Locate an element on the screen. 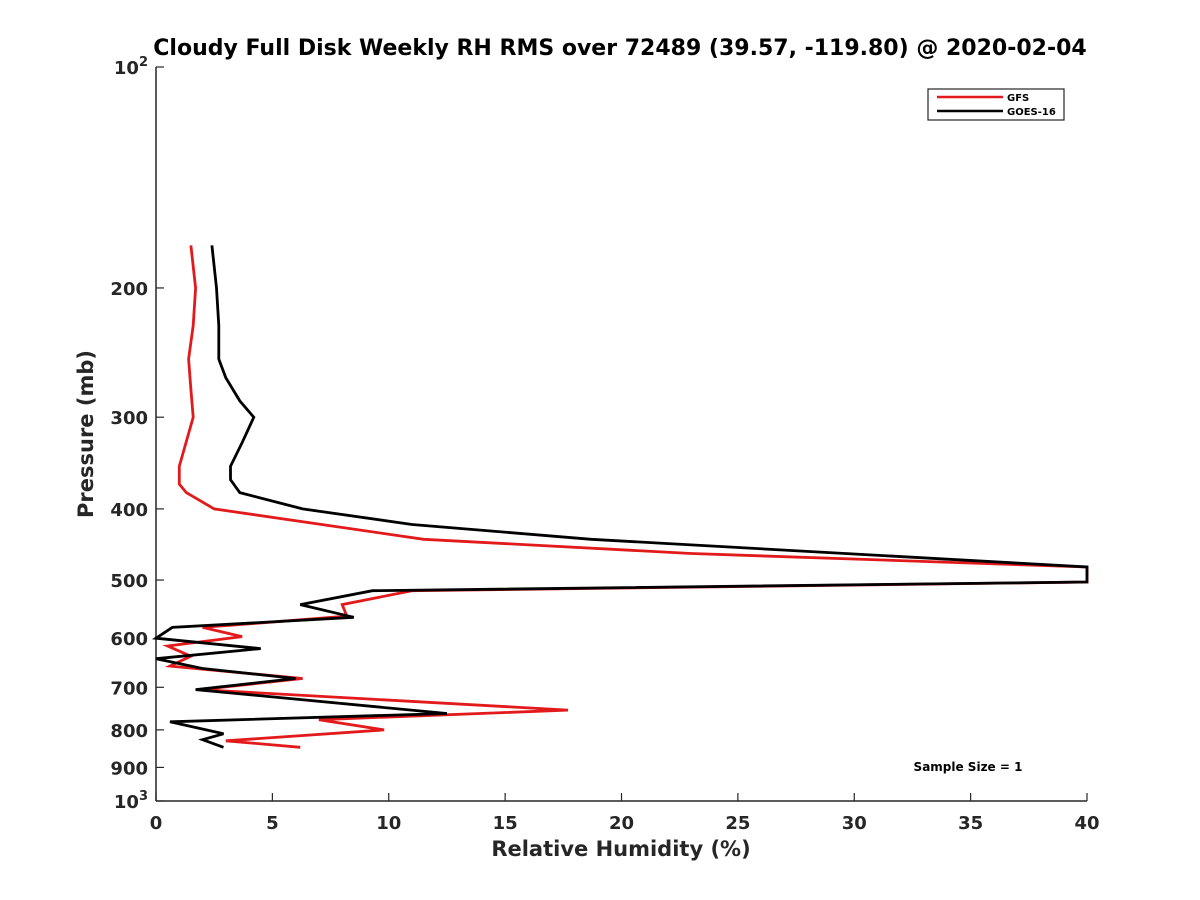 This screenshot has height=900, width=1200. y-tick-label: 600 is located at coordinates (129, 639).